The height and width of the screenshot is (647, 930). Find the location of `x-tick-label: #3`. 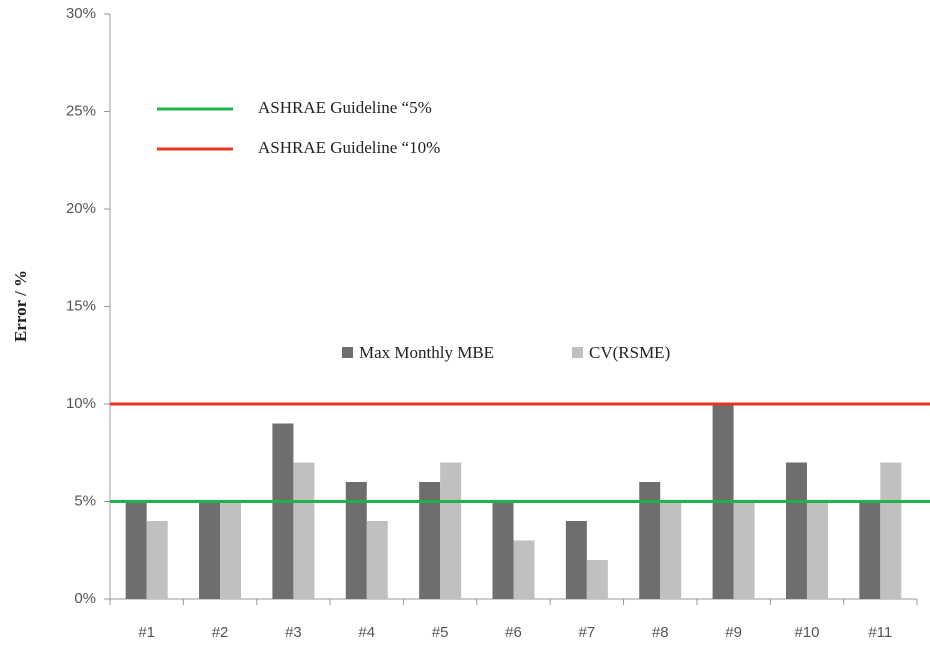

x-tick-label: #3 is located at coordinates (293, 632).